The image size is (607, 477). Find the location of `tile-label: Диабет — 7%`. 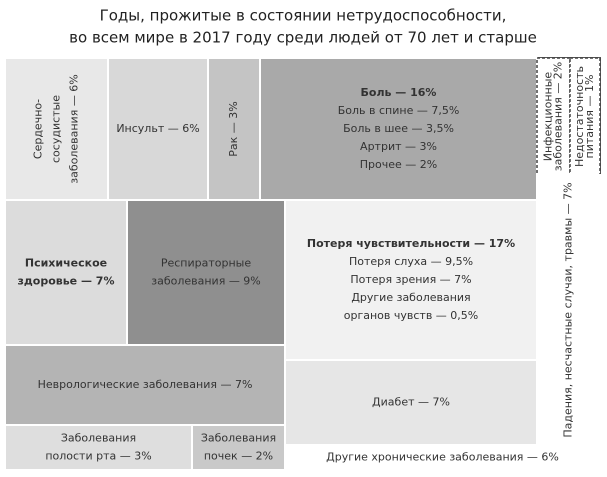

tile-label: Диабет — 7% is located at coordinates (411, 402).